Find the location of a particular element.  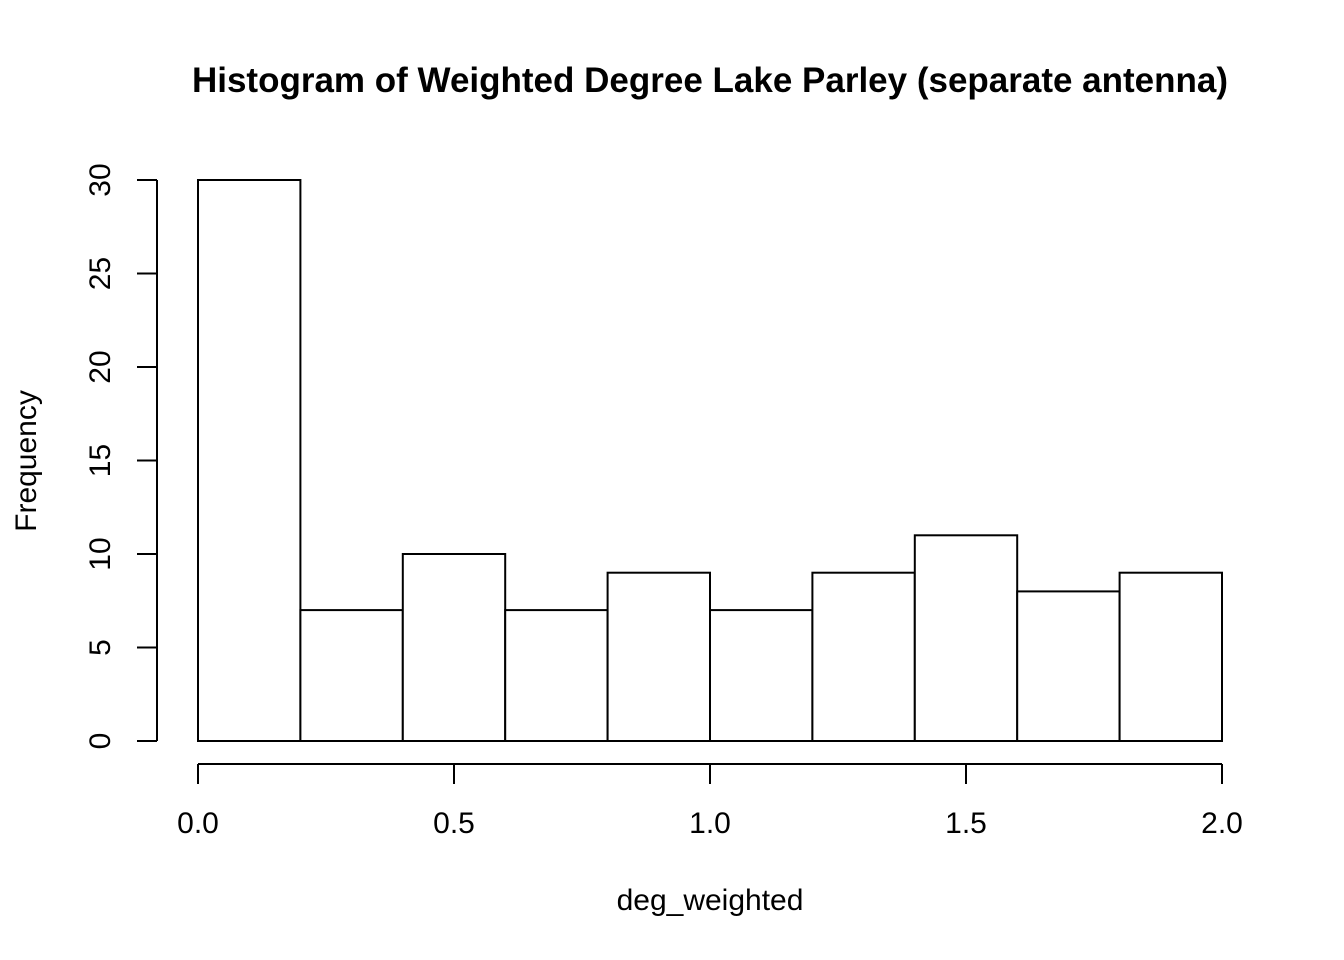

x-tick-label-3: 1.0 is located at coordinates (710, 823).